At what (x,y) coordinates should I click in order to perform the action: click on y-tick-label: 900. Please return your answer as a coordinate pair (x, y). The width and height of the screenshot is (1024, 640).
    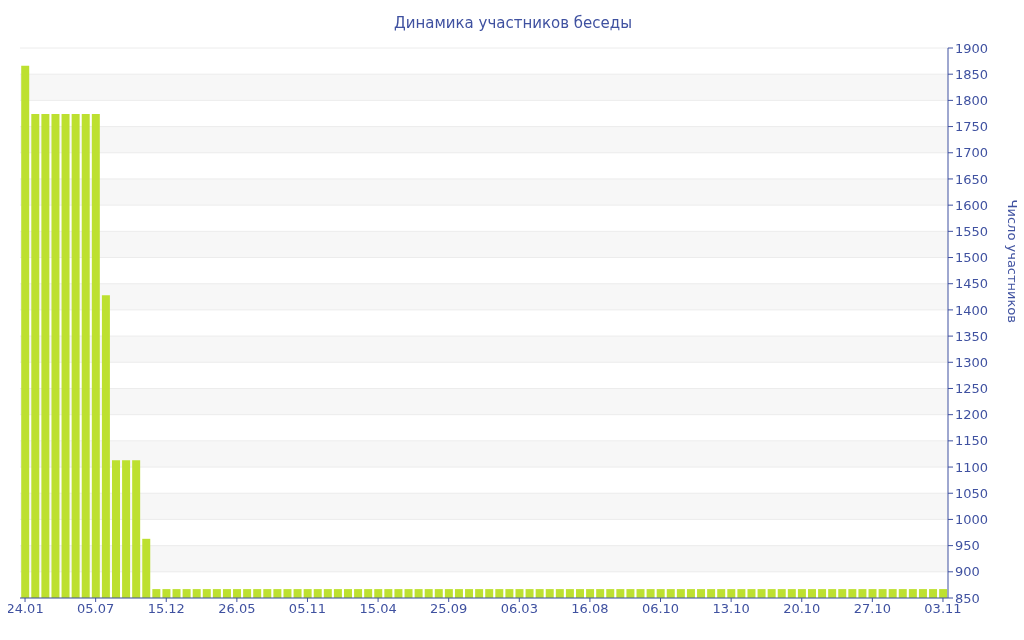
    Looking at the image, I should click on (967, 572).